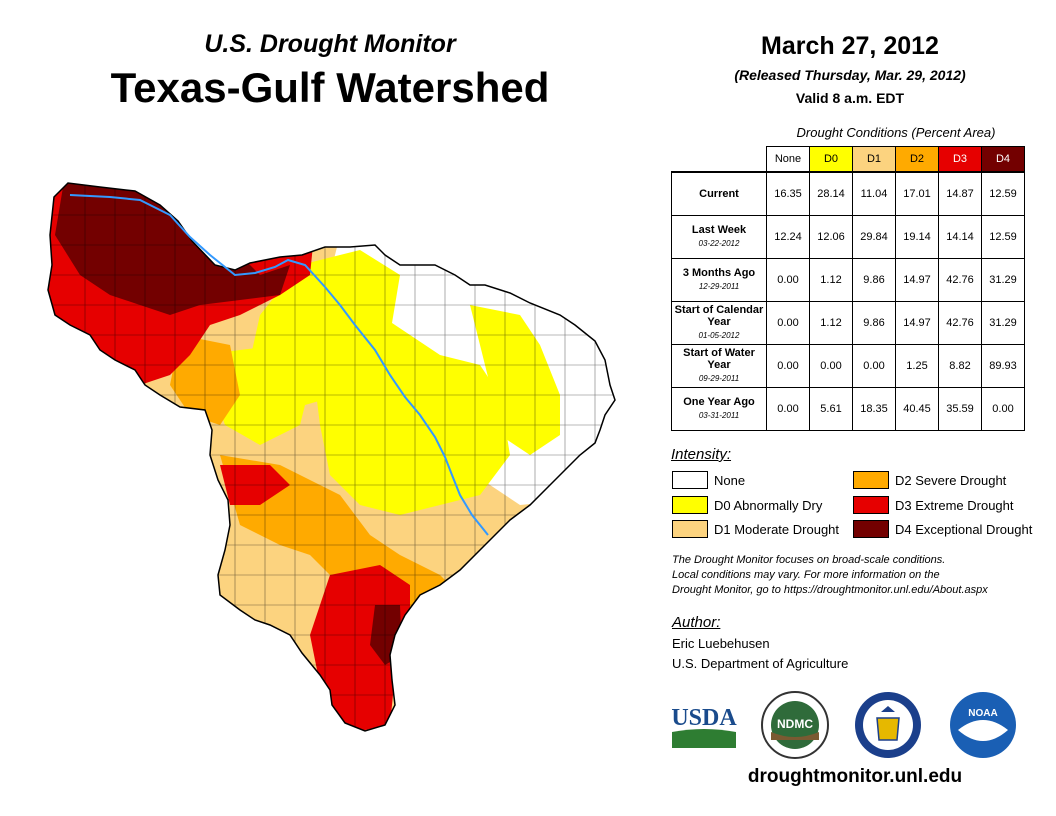  What do you see at coordinates (954, 505) in the screenshot?
I see `legend-label: D3 Extreme Drought` at bounding box center [954, 505].